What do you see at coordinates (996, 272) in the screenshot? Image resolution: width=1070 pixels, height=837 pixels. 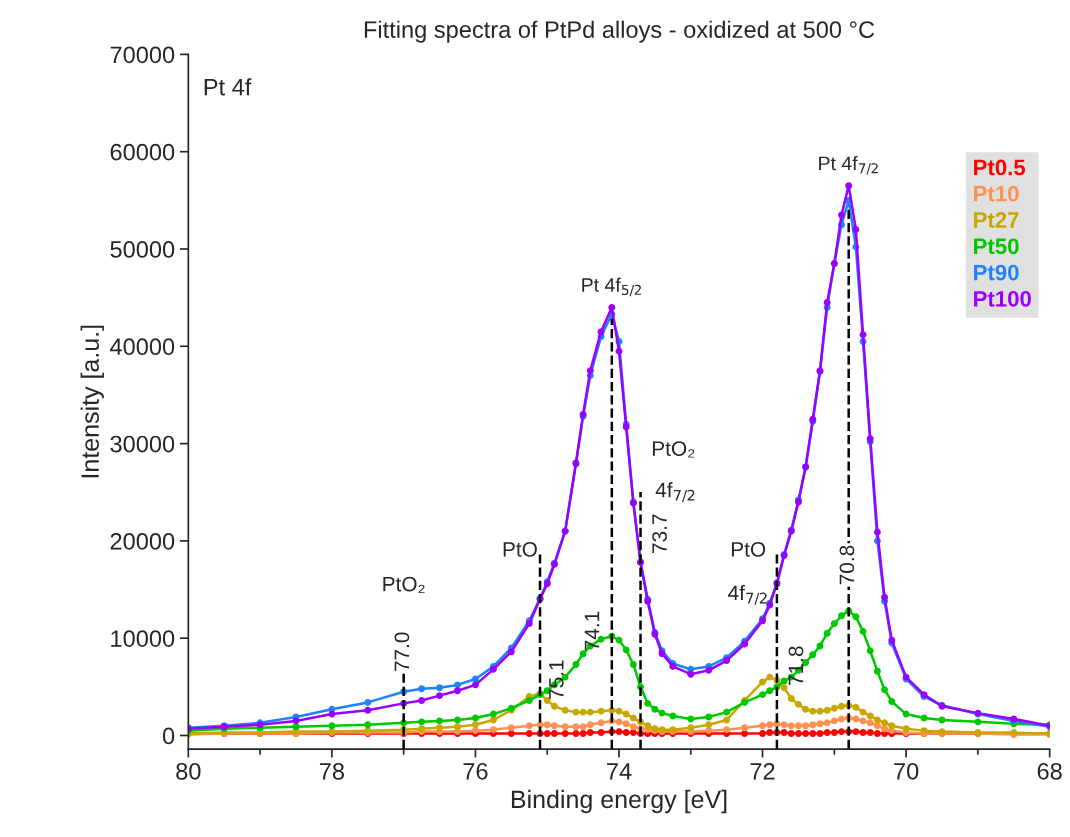 I see `text: Pt90` at bounding box center [996, 272].